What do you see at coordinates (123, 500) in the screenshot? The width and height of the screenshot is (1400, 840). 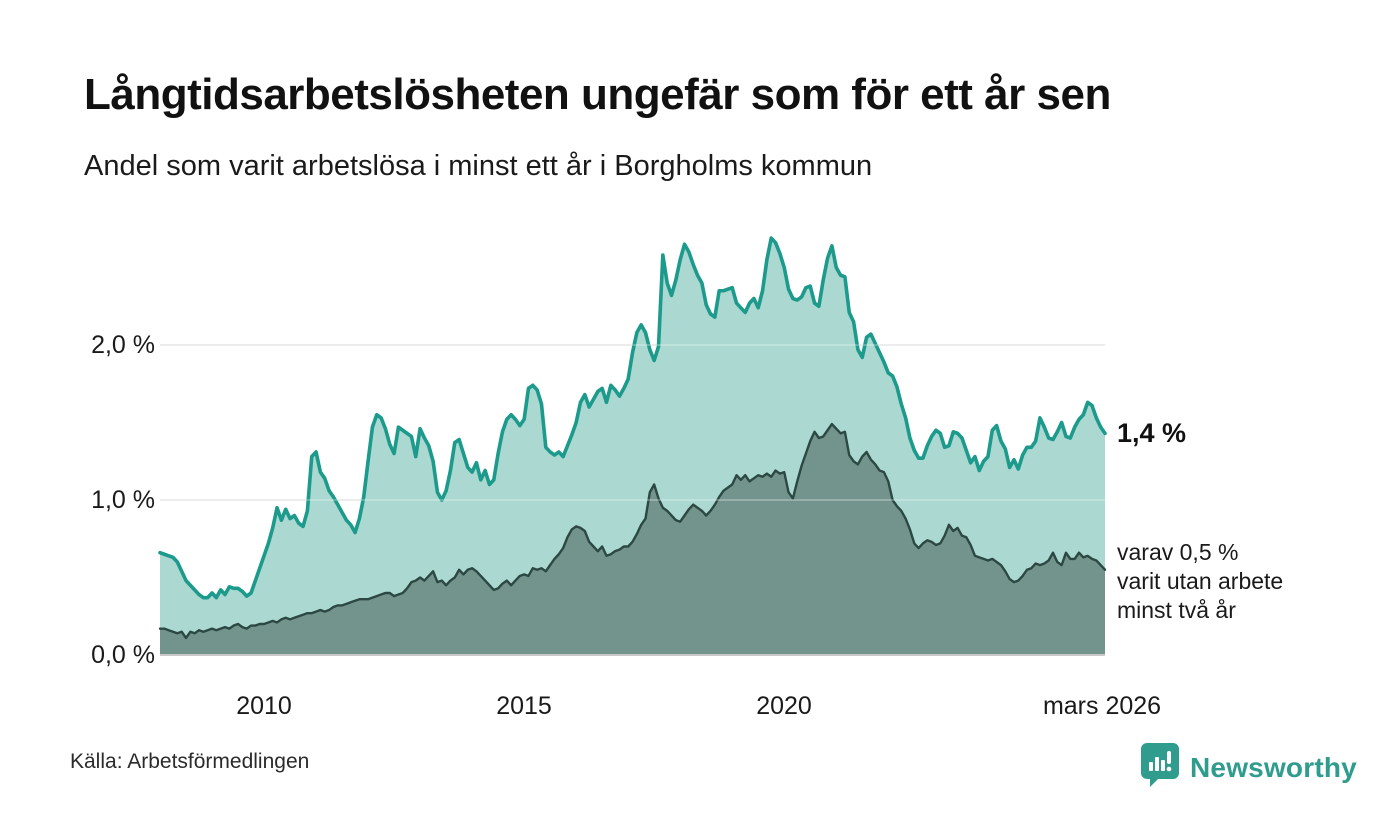 I see `y-axis-tick-1: 1,0 %` at bounding box center [123, 500].